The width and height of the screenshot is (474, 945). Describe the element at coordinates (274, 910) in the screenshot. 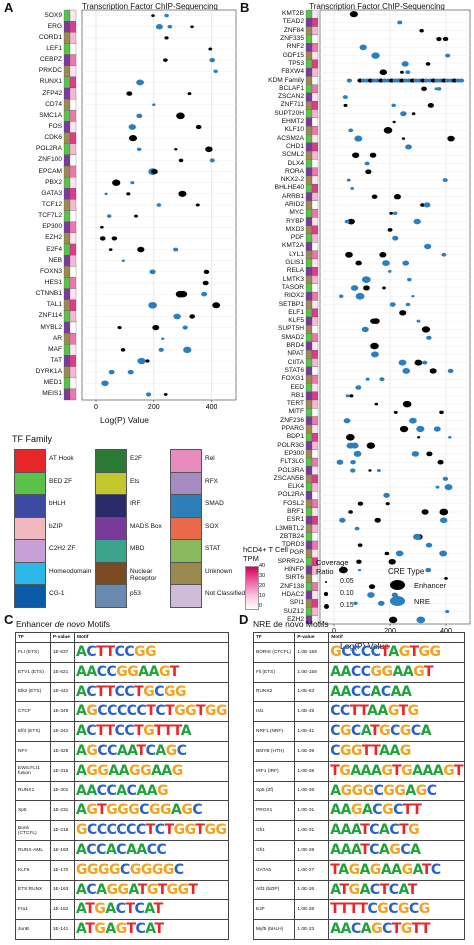

I see `motif-tf: E2F` at that location.